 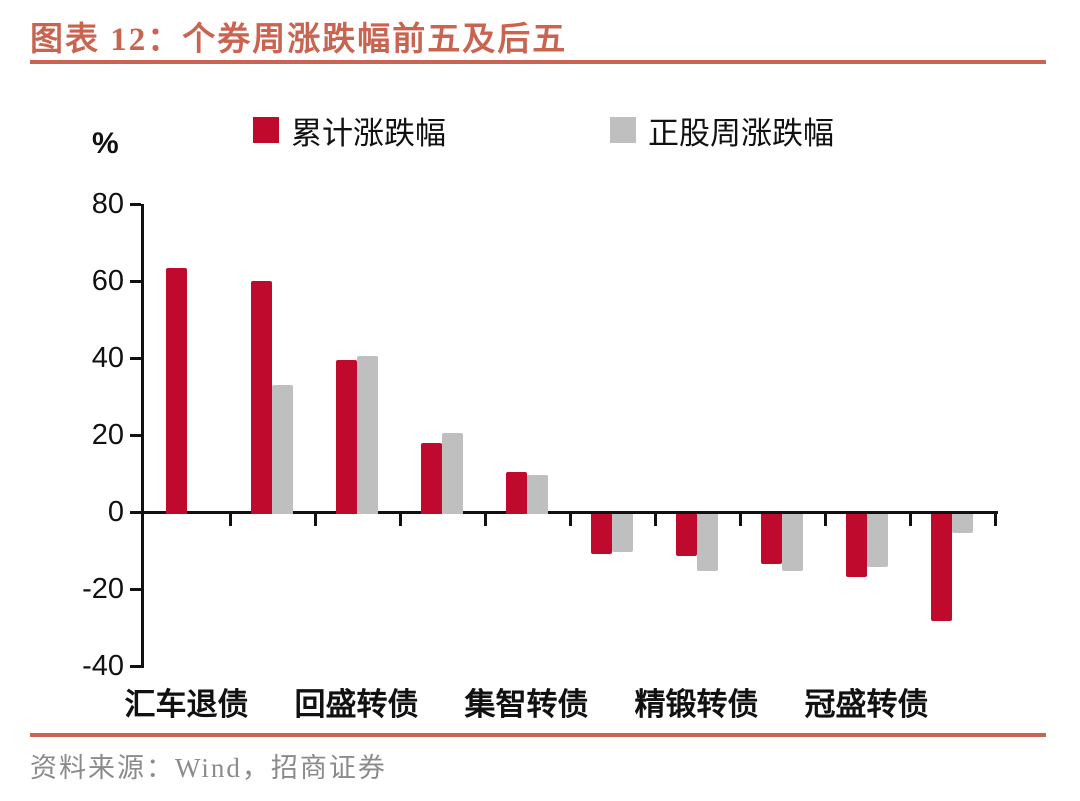 I want to click on x-axis-line, so click(x=571, y=512).